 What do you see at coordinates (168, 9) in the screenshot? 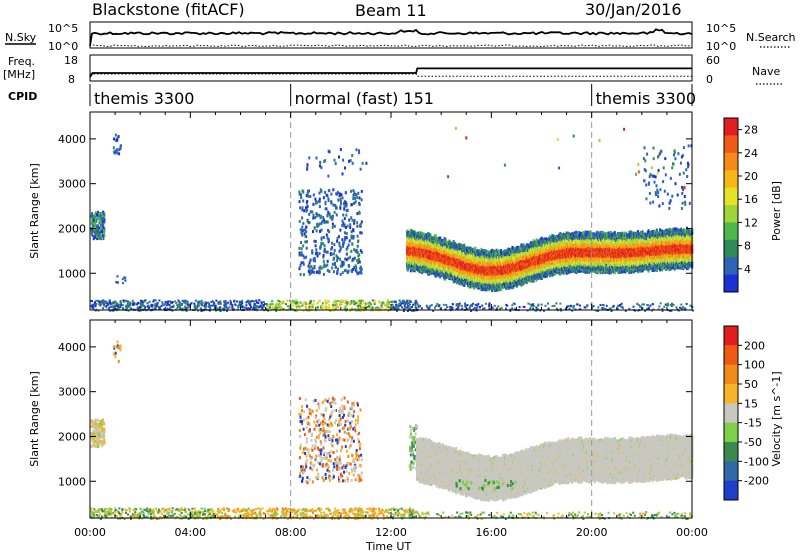
I see `station-title: Blackstone (fitACF)` at bounding box center [168, 9].